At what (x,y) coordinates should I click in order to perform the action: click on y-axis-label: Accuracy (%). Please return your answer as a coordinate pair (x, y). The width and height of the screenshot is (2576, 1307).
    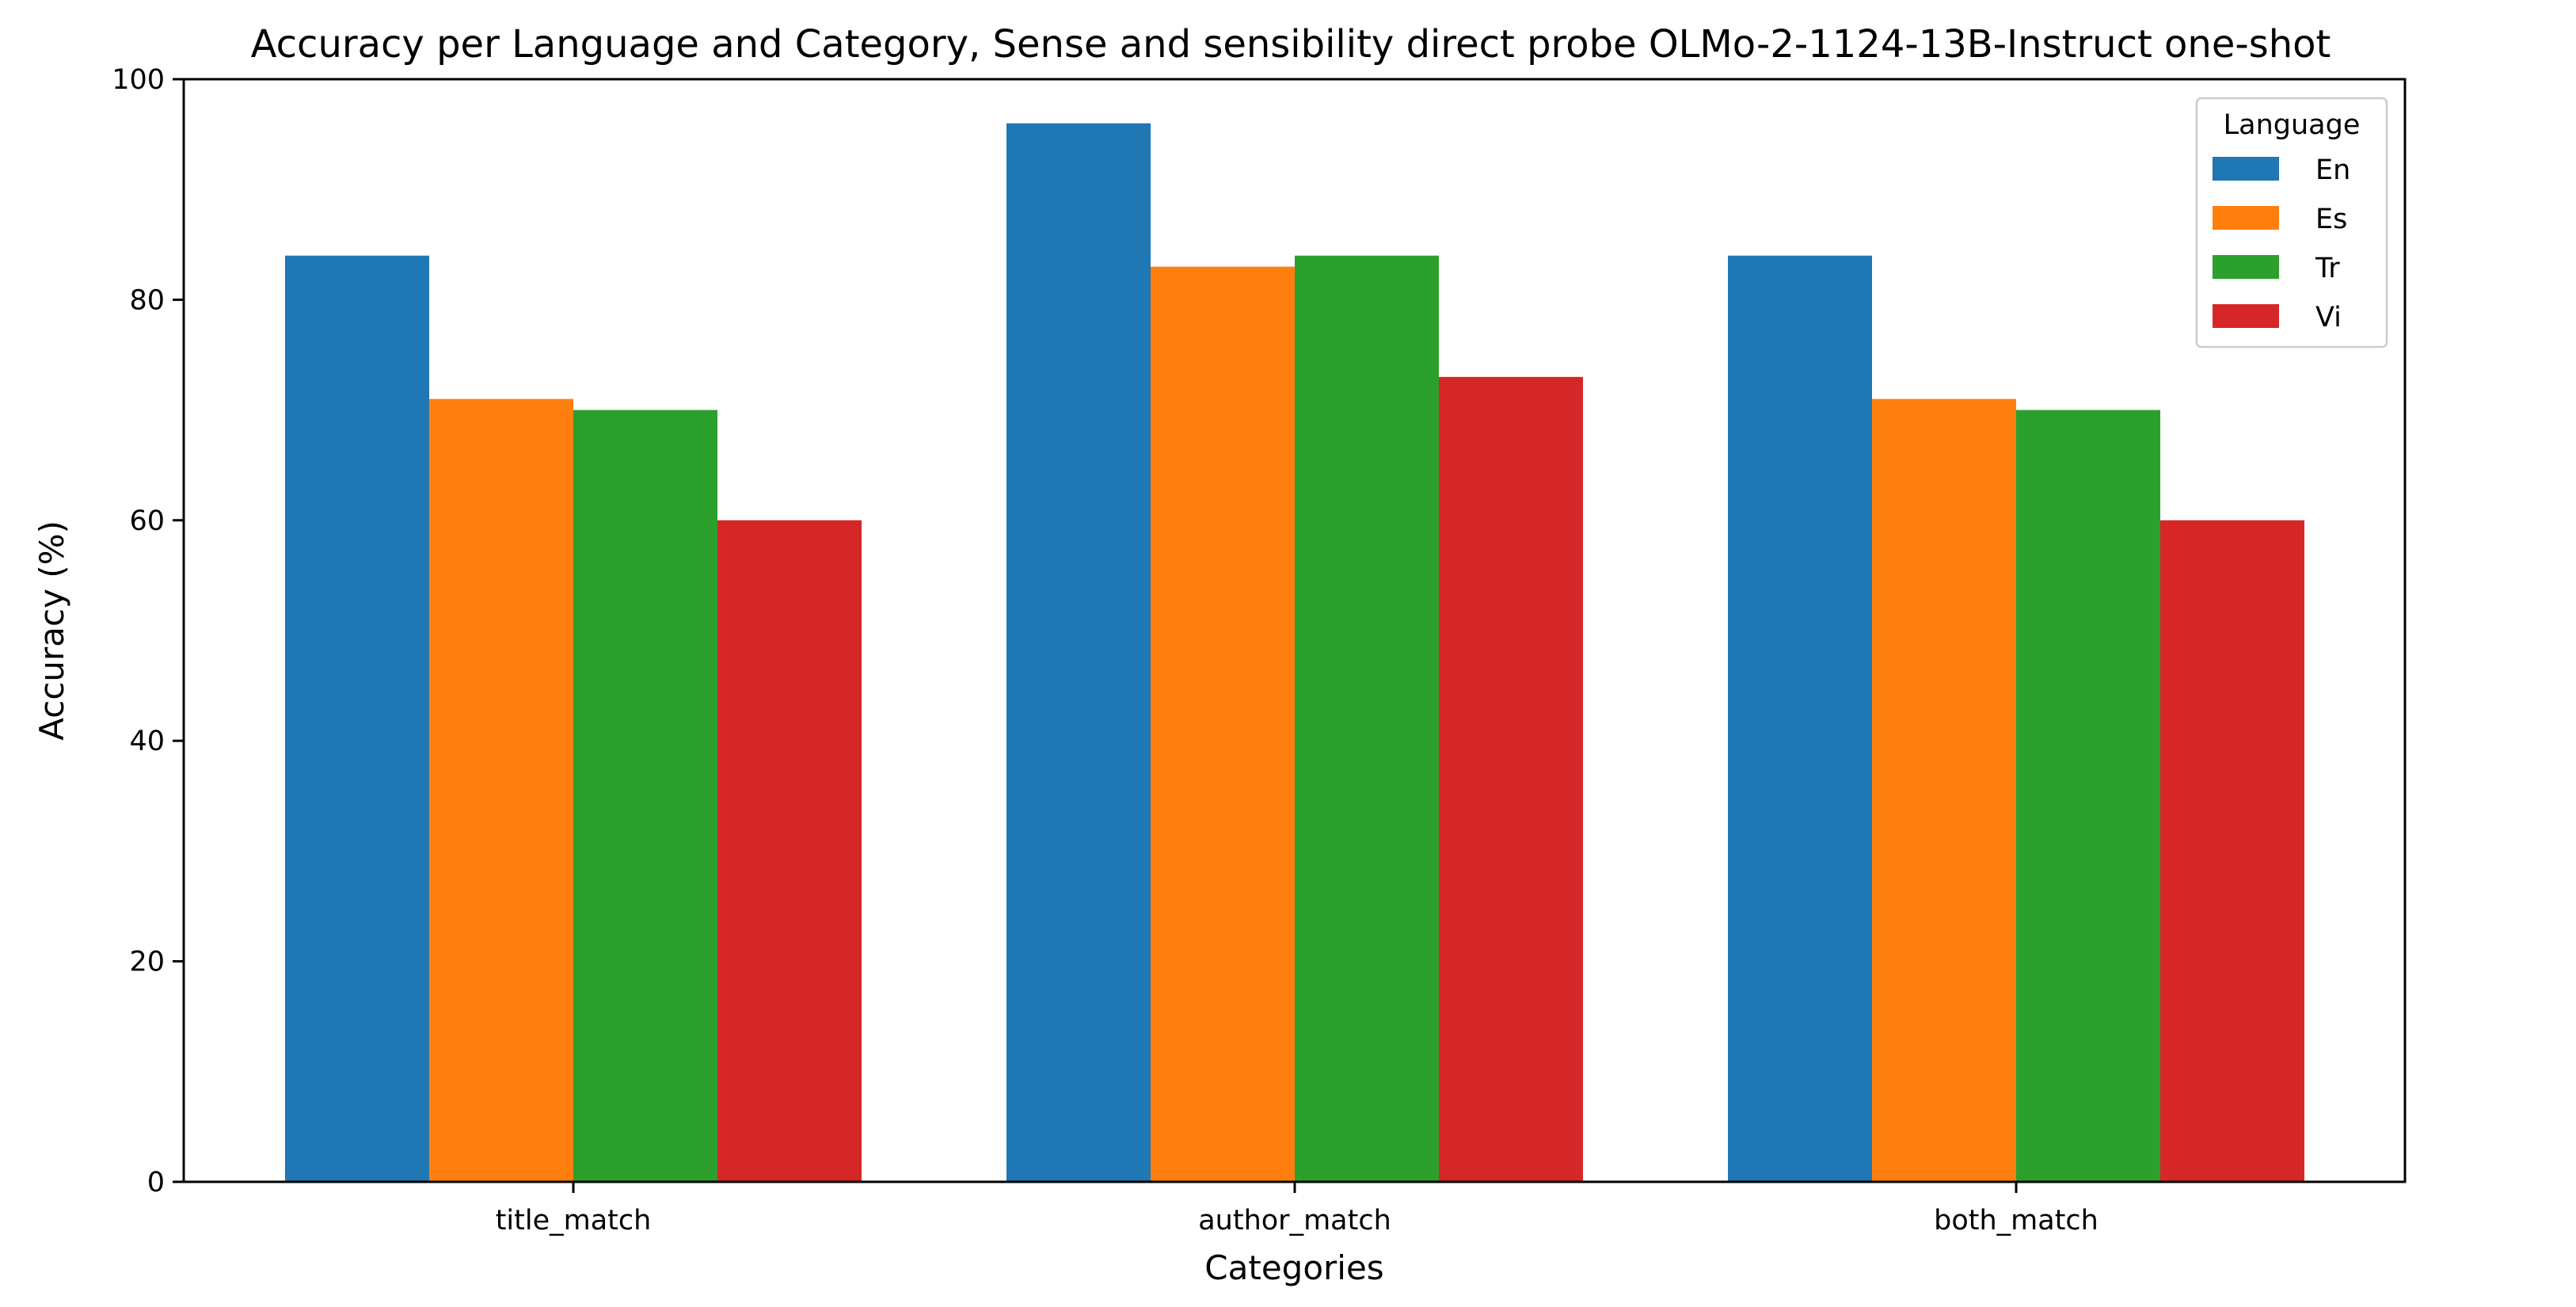
    Looking at the image, I should click on (51, 630).